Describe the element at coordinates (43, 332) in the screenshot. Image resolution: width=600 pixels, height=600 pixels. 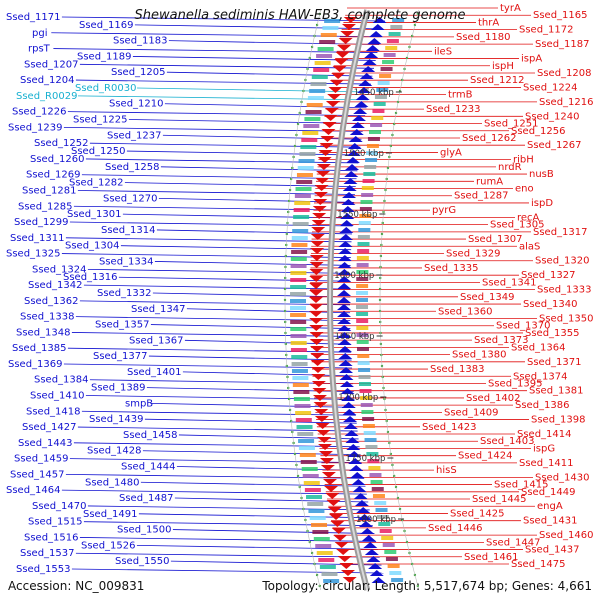
I see `gene-label: Ssed_1348` at that location.